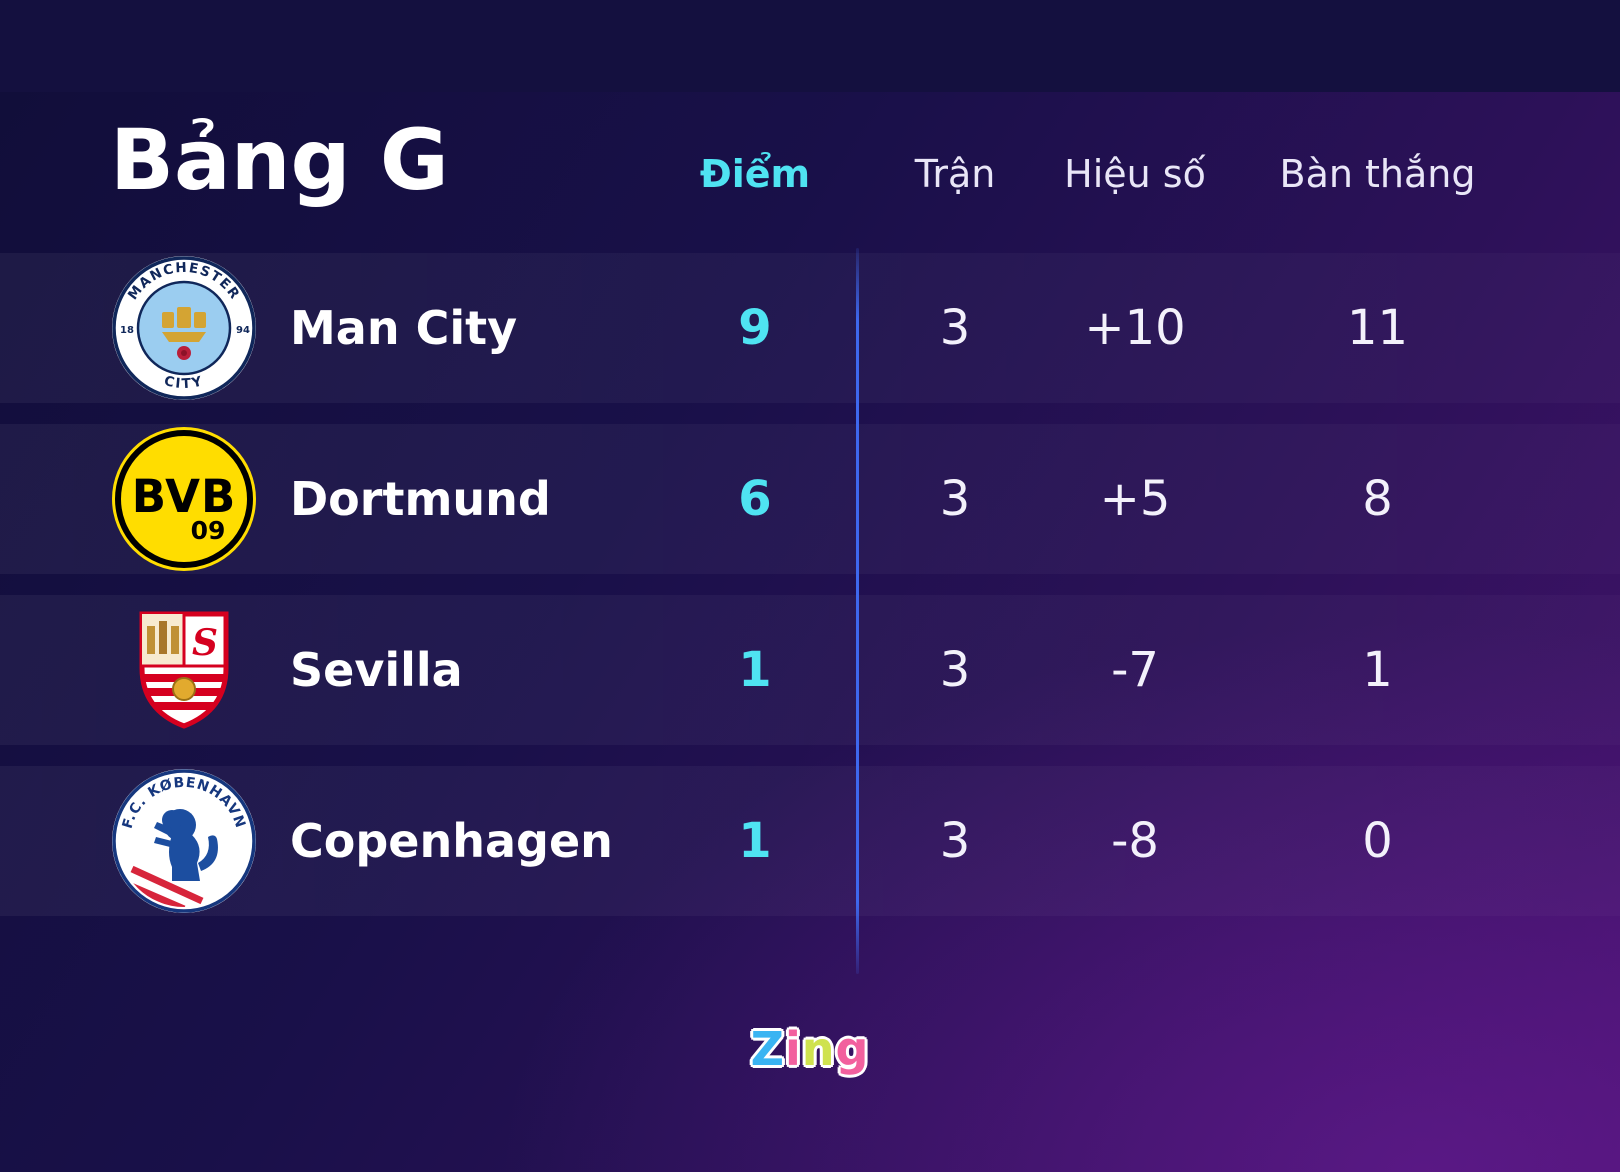 The image size is (1620, 1172). Describe the element at coordinates (1135, 174) in the screenshot. I see `column-header-diff: Hiệu số` at that location.